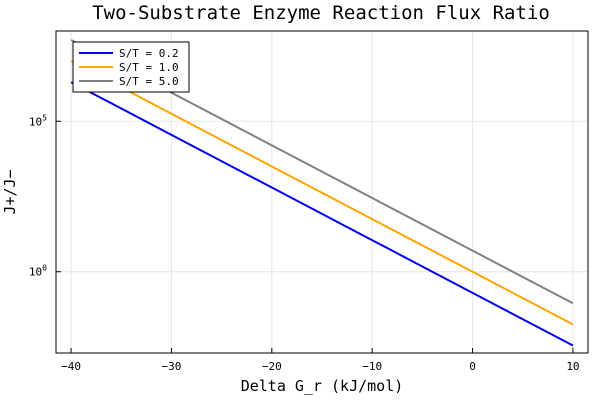 Image resolution: width=600 pixels, height=400 pixels. Describe the element at coordinates (322, 386) in the screenshot. I see `x-axis-label: Delta G_r (kJ/mol)` at that location.